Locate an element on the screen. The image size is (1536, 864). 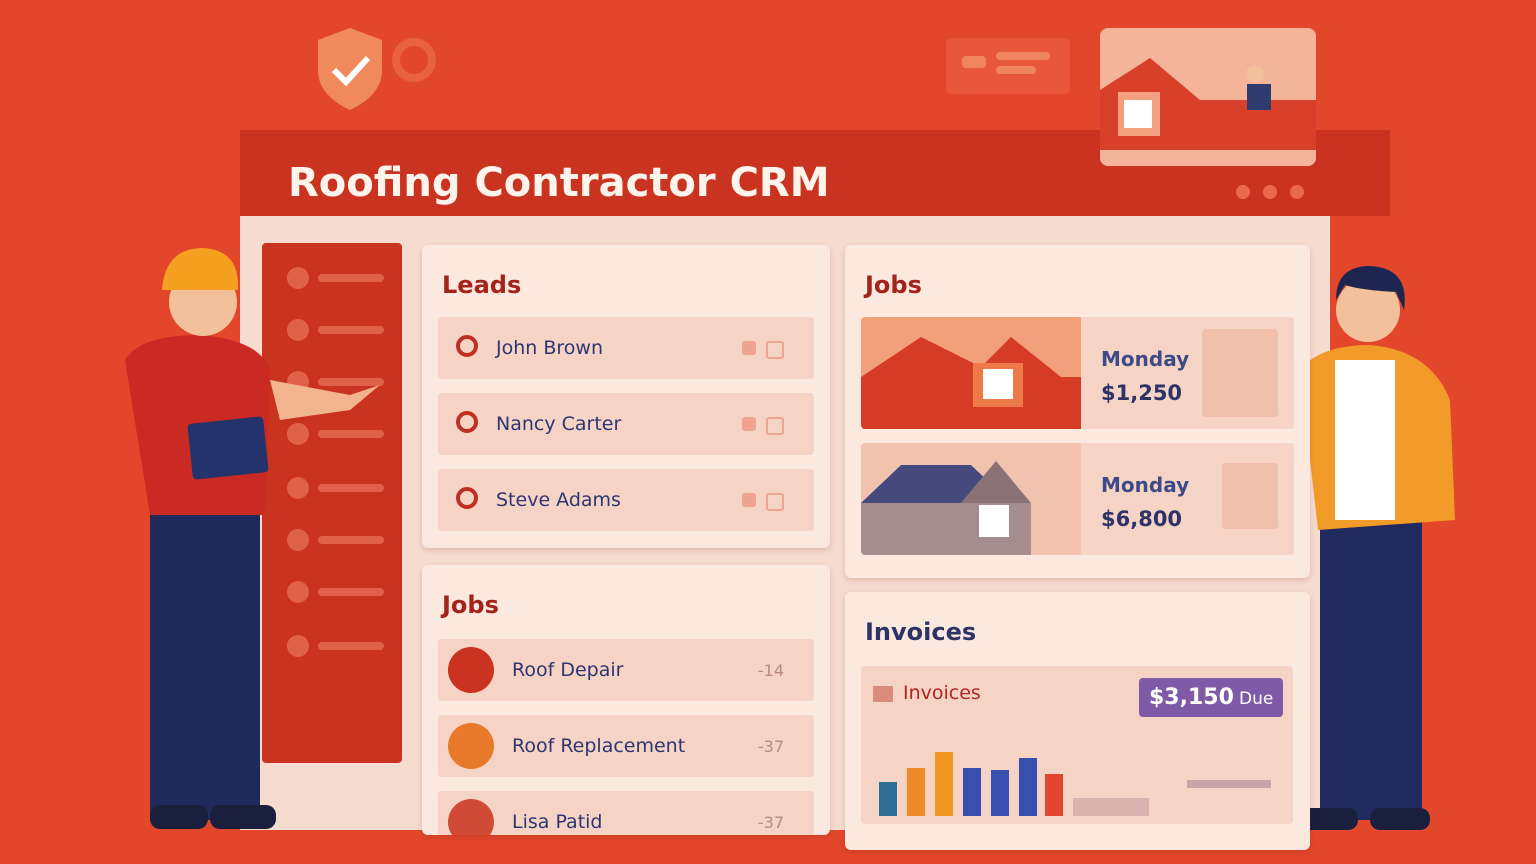
job-count: -14 is located at coordinates (770, 670).